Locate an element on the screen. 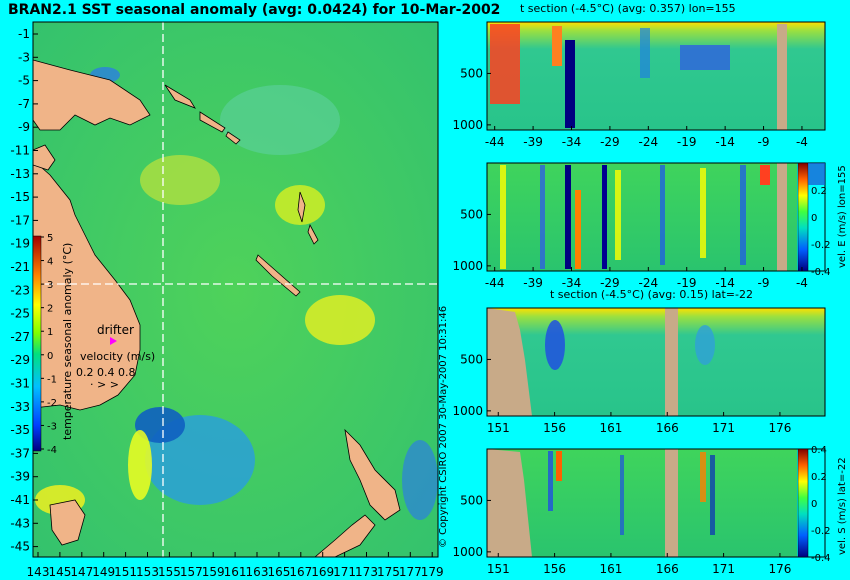 The height and width of the screenshot is (580, 850). colorbar-tick-label: -4 is located at coordinates (52, 450).